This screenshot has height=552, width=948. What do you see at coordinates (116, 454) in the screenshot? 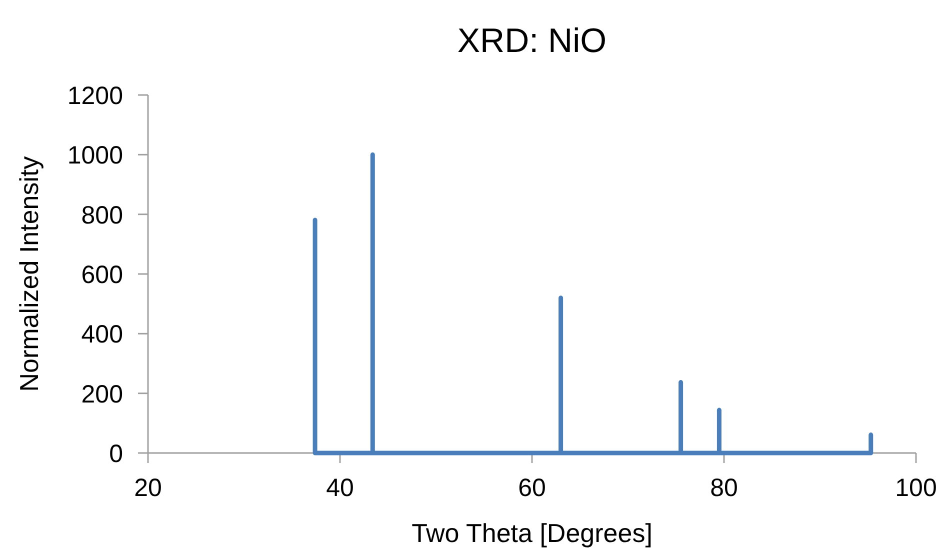
I see `y-tick-label: 0` at bounding box center [116, 454].